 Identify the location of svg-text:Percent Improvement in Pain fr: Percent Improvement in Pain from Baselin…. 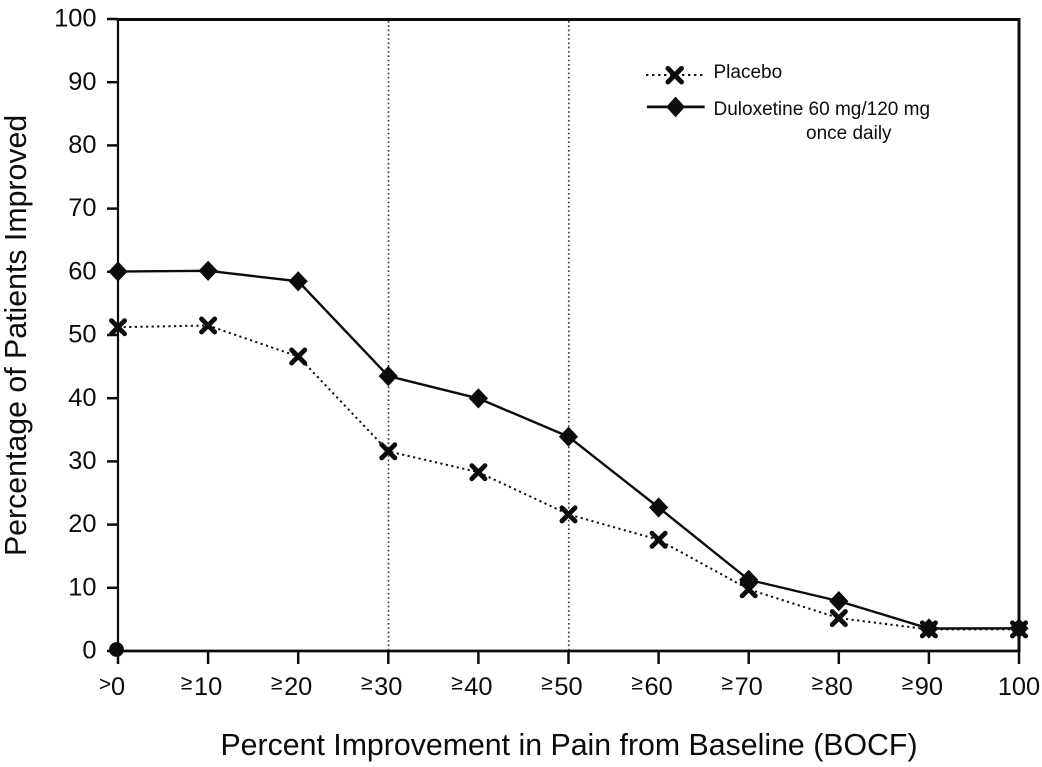
(568, 745).